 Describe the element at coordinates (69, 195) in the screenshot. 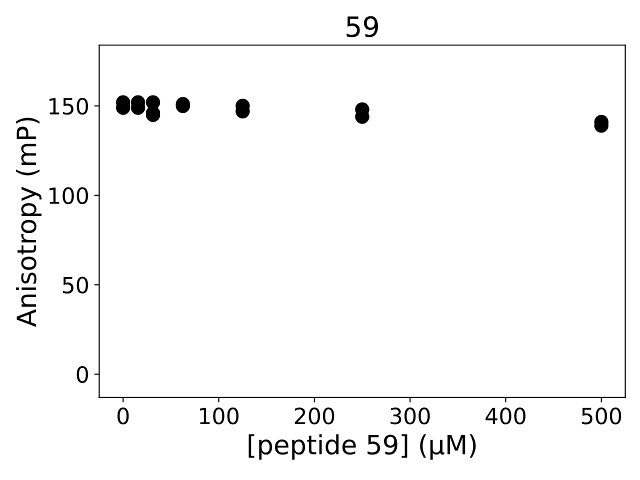

I see `y-tick-label: 100` at that location.